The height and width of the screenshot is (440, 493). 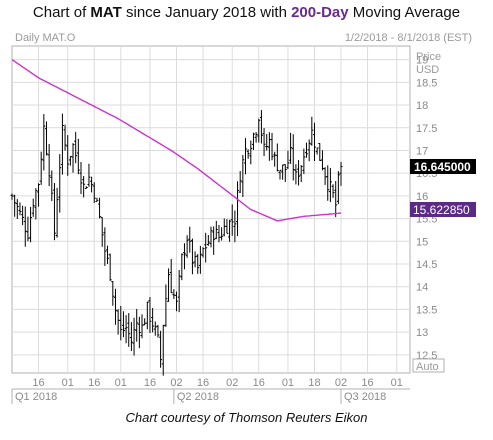 What do you see at coordinates (320, 12) in the screenshot?
I see `chart-title-ma-label: 200-Day` at bounding box center [320, 12].